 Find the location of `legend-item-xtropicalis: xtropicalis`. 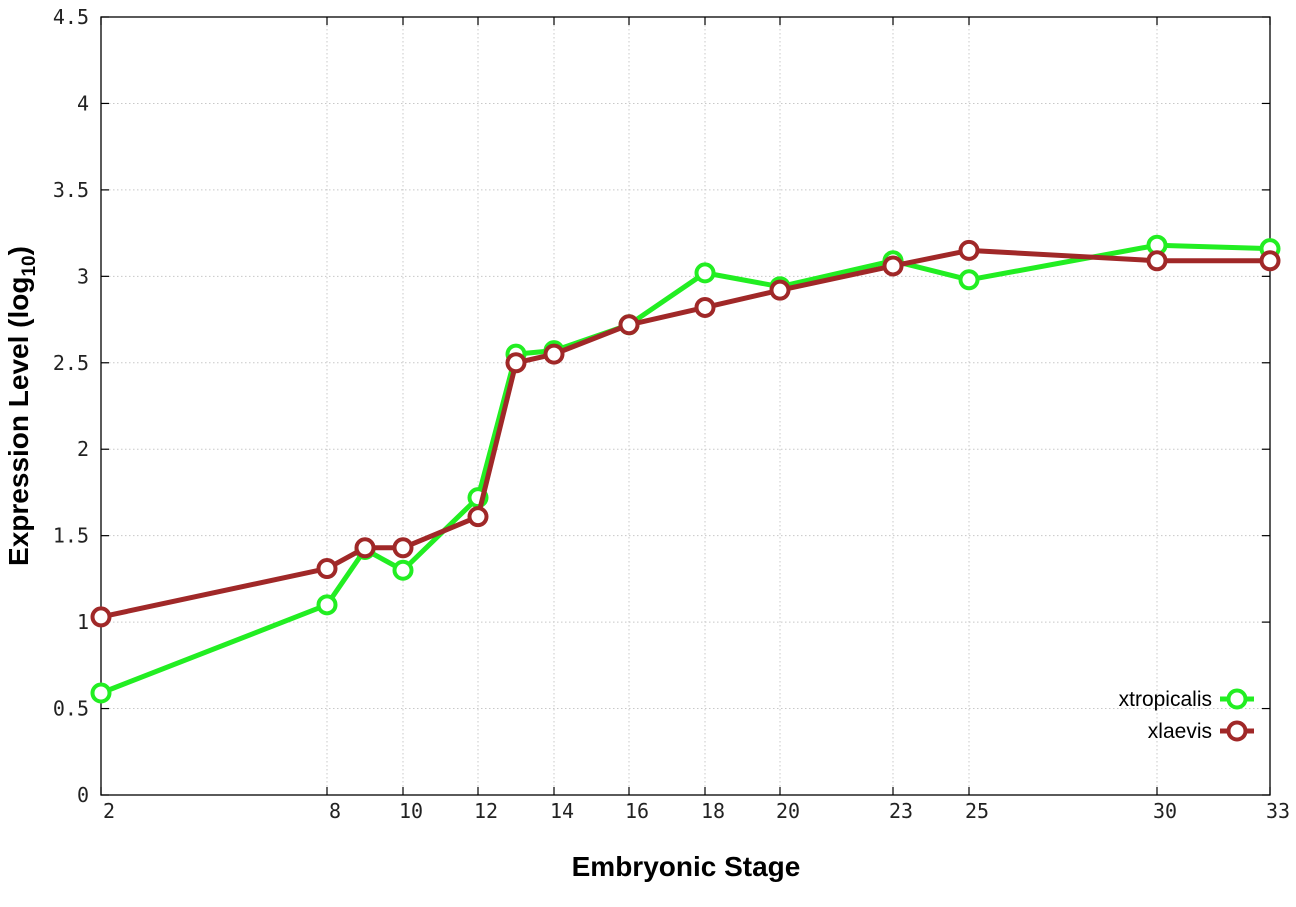

legend-item-xtropicalis: xtropicalis is located at coordinates (1186, 699).